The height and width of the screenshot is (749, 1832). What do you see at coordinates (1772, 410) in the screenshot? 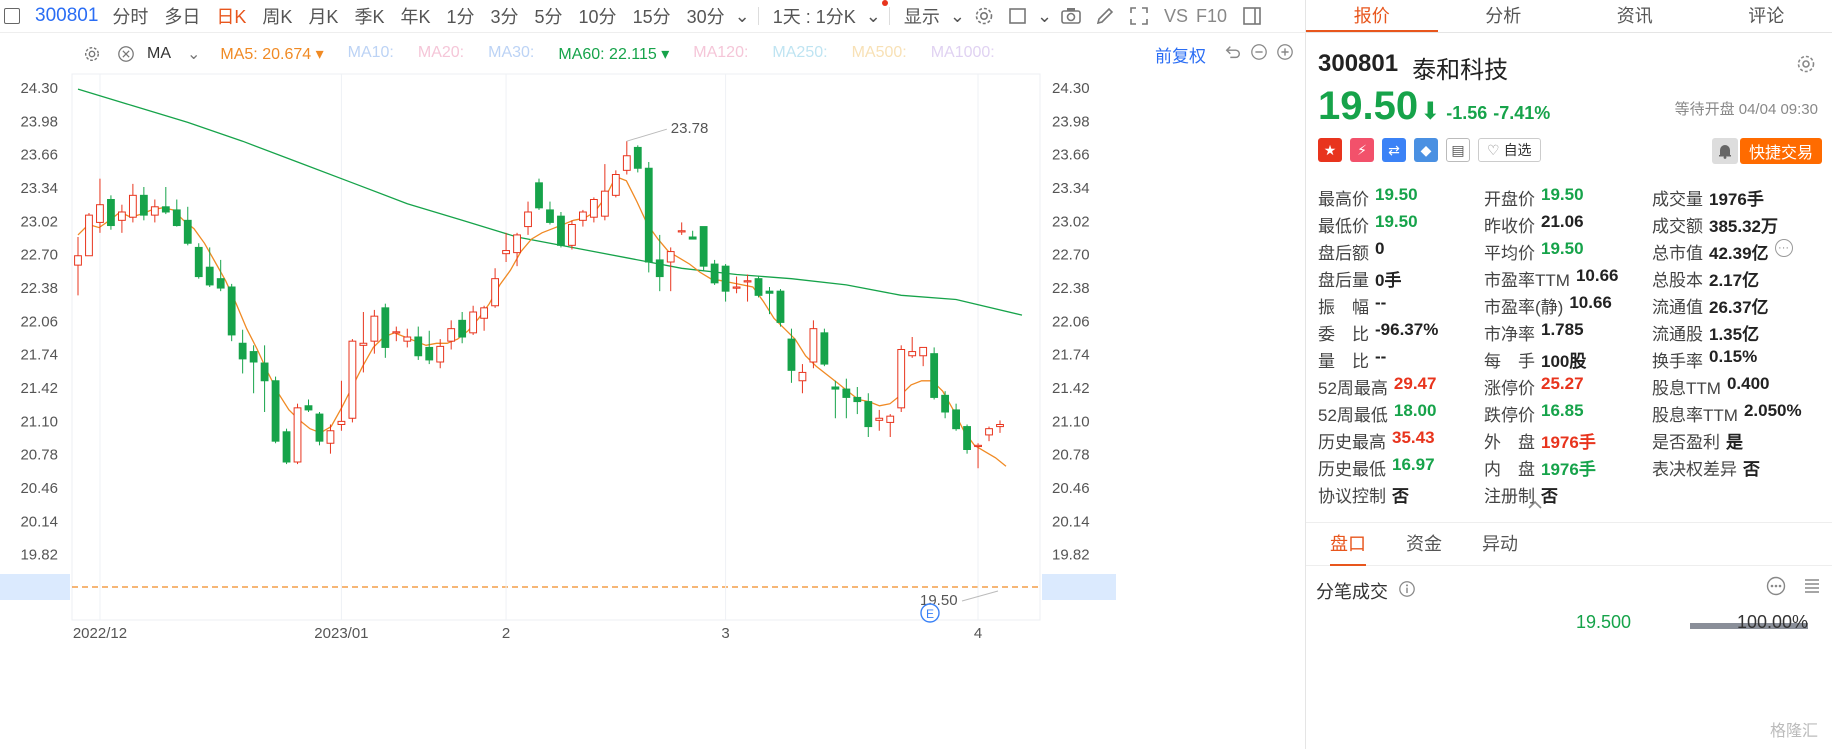
I see `stat-value: 2.050%` at bounding box center [1772, 410].